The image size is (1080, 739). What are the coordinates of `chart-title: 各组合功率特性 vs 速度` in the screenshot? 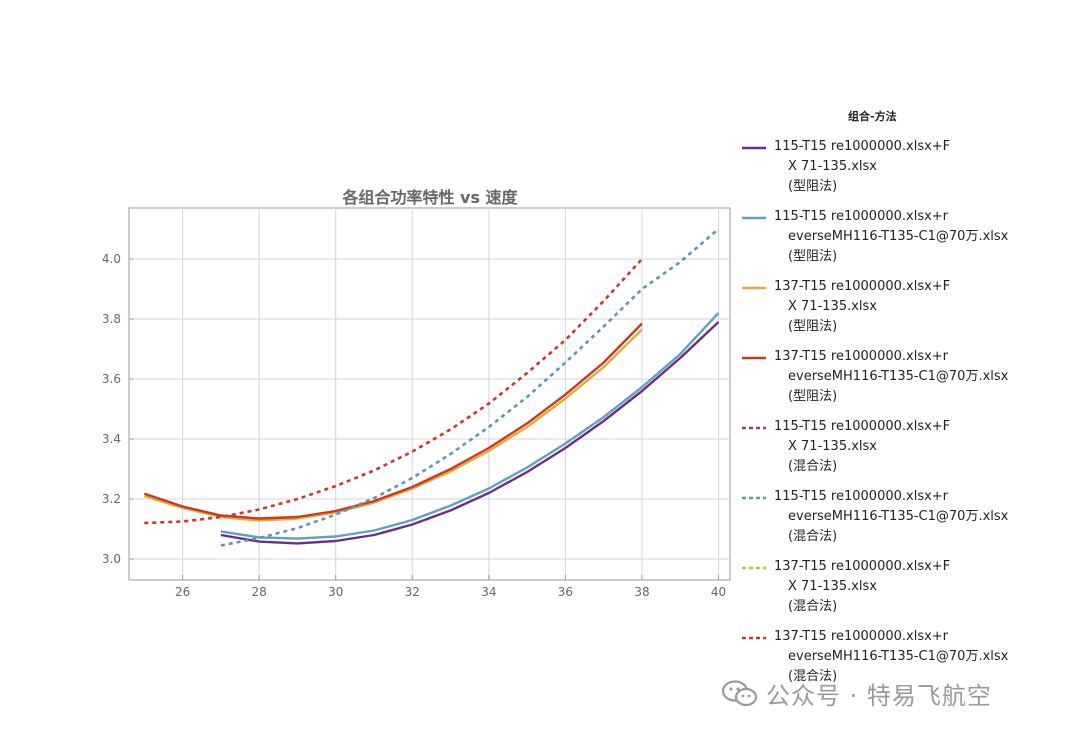 It's located at (429, 197).